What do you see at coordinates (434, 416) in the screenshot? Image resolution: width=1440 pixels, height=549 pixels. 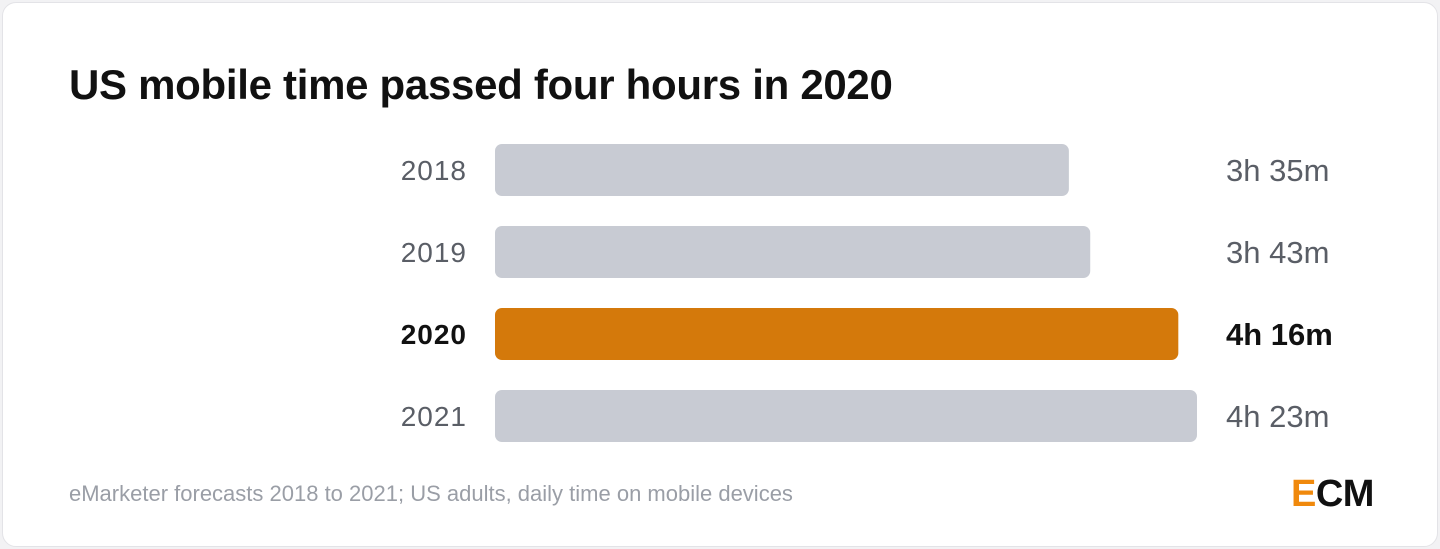 I see `category-label-2021: 2021` at bounding box center [434, 416].